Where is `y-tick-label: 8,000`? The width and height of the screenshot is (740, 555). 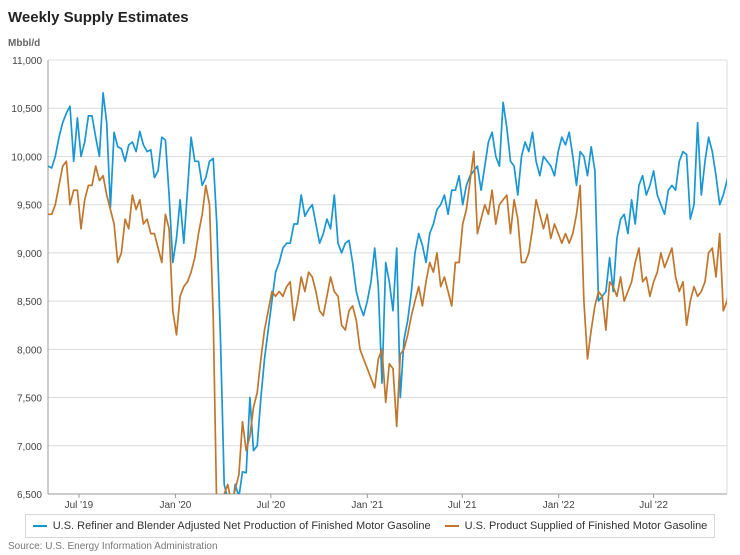
y-tick-label: 8,000 is located at coordinates (29, 350).